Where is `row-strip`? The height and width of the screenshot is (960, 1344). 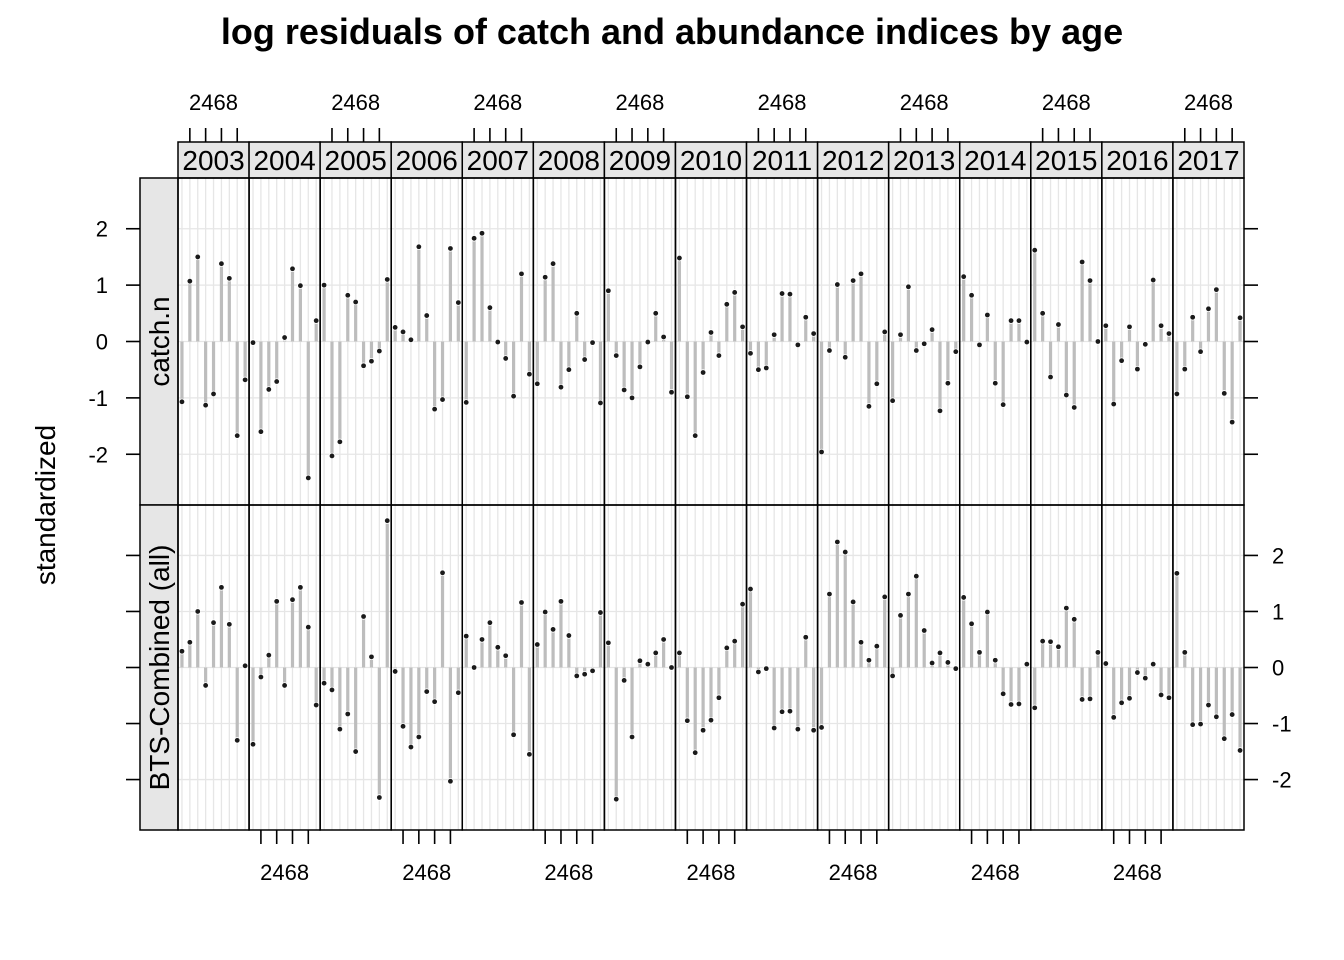
row-strip is located at coordinates (159, 341).